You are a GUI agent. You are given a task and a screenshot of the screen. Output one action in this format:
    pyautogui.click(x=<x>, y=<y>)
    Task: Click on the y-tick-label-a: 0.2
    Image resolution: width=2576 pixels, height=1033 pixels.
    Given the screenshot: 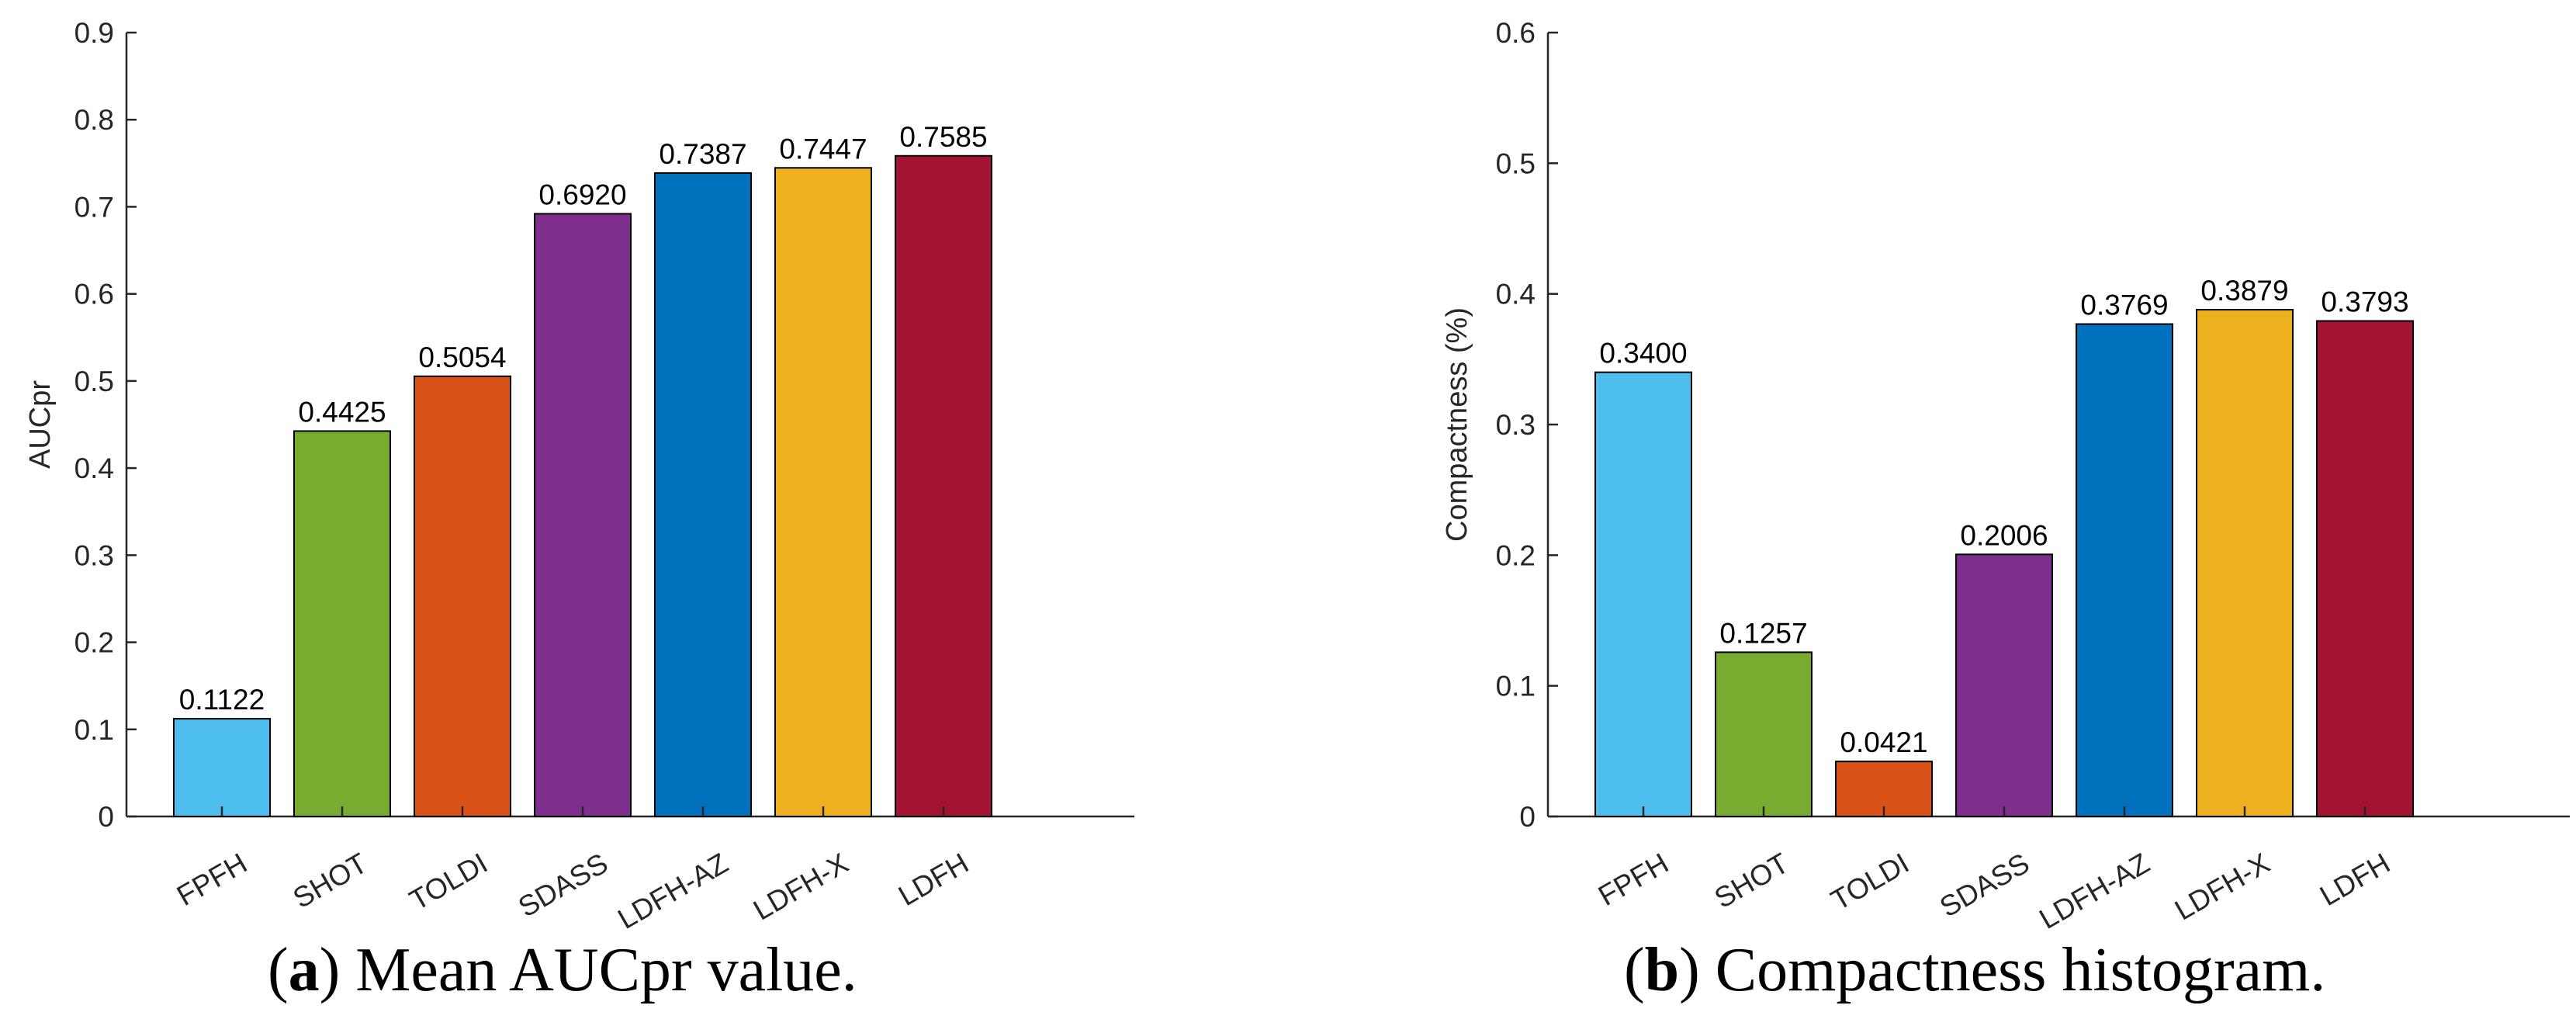 What is the action you would take?
    pyautogui.click(x=94, y=643)
    